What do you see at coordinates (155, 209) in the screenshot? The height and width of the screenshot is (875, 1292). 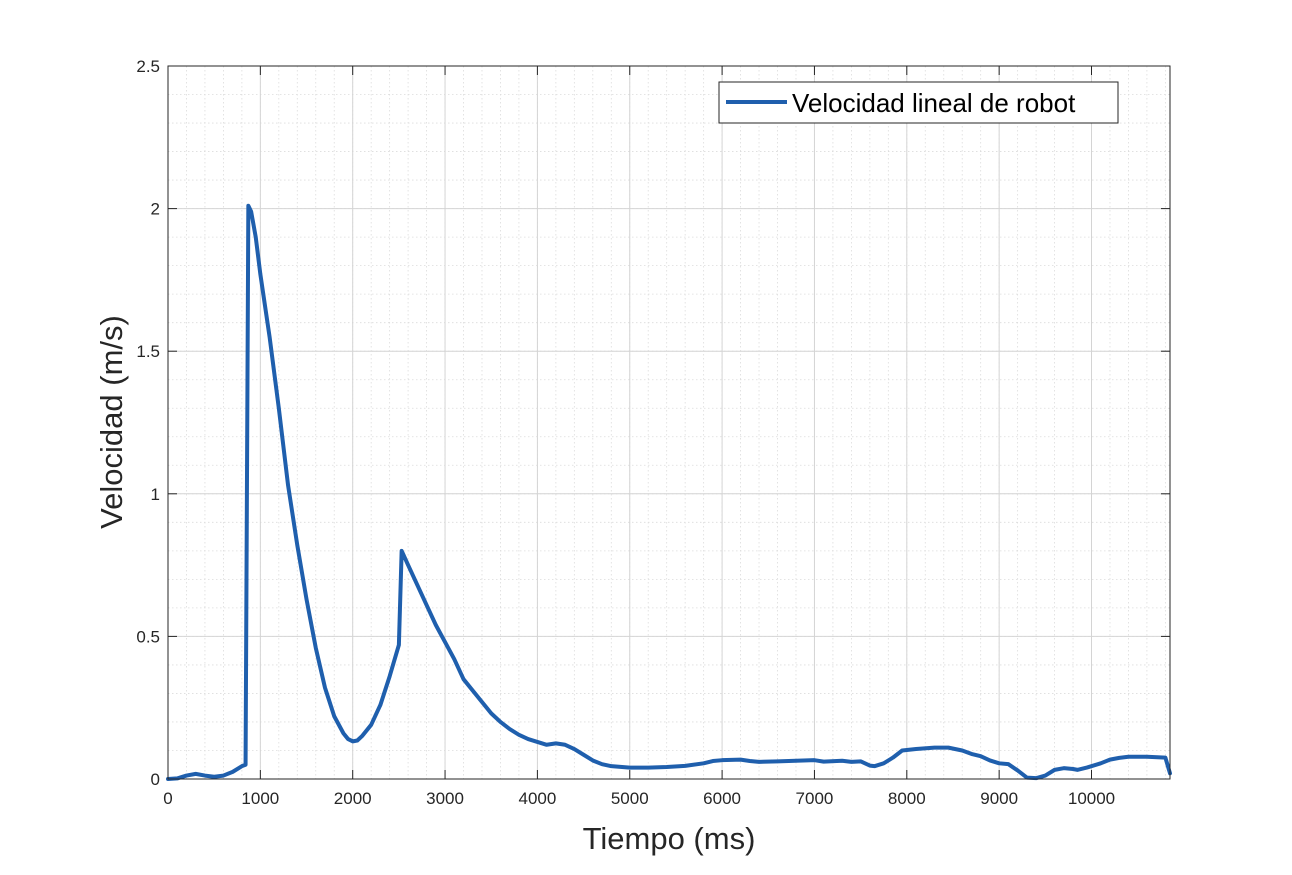 I see `y-tick-label: 2` at bounding box center [155, 209].